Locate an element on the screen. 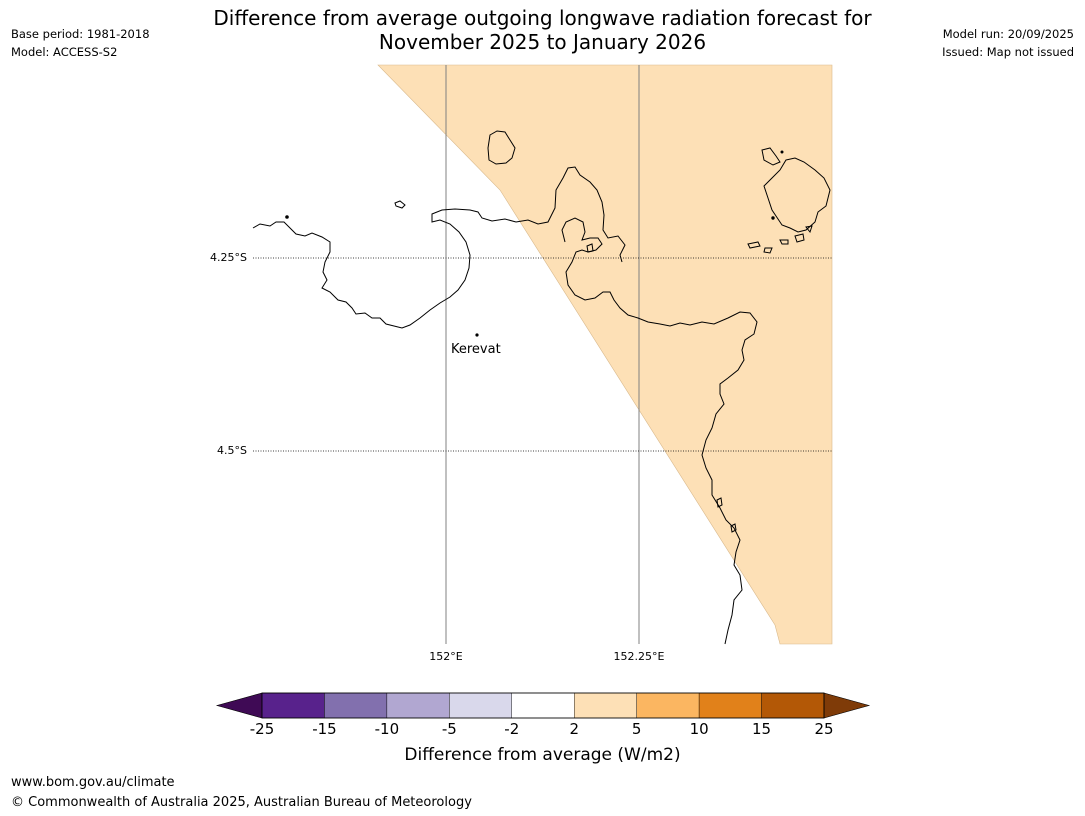  place-label-kerevat: Kerevat is located at coordinates (476, 349).